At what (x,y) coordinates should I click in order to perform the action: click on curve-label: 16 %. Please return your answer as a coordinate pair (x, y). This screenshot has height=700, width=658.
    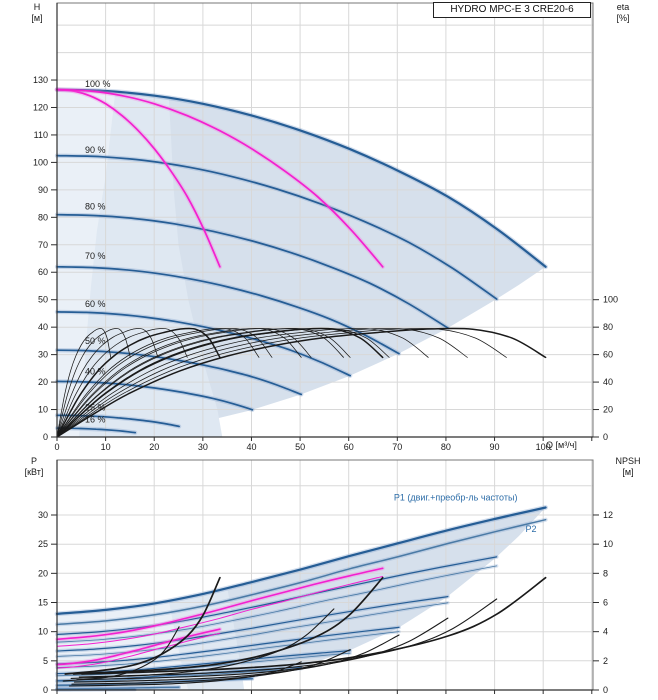
    Looking at the image, I should click on (95, 420).